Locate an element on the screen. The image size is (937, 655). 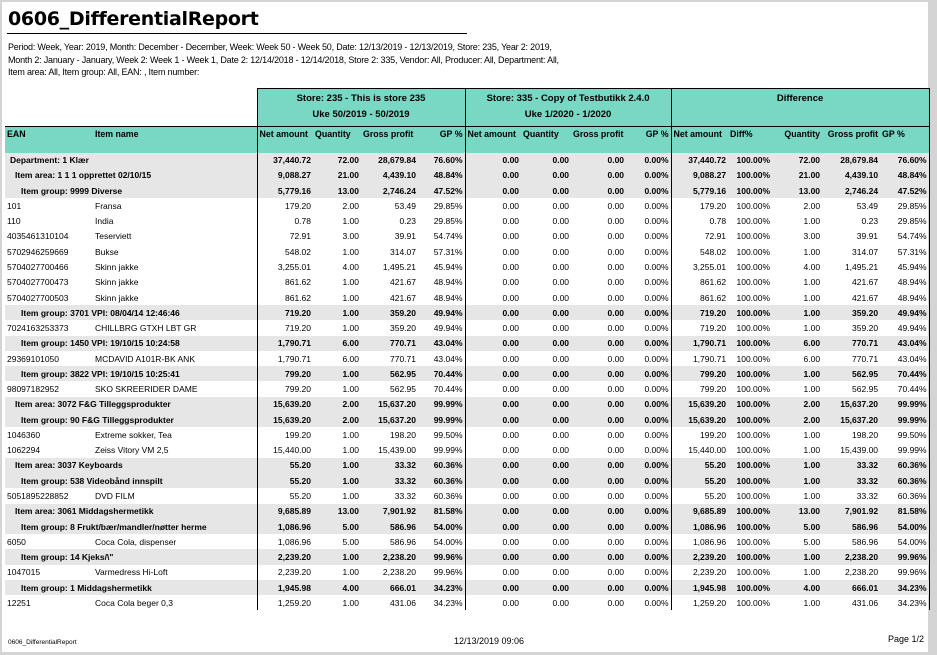
diff-gp-percent-cell: 81.58% is located at coordinates (905, 511).